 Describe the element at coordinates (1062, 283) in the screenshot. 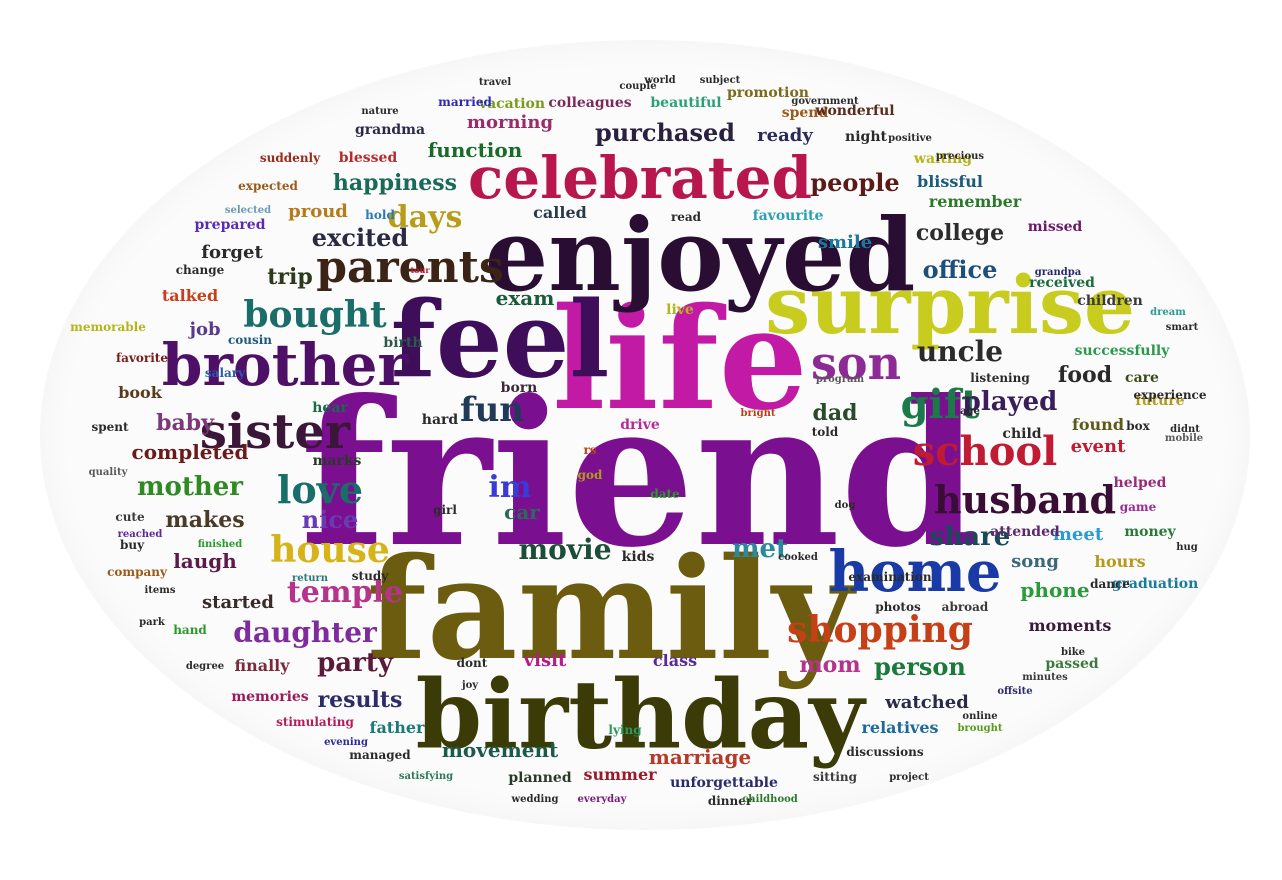

I see `word-received: received` at that location.